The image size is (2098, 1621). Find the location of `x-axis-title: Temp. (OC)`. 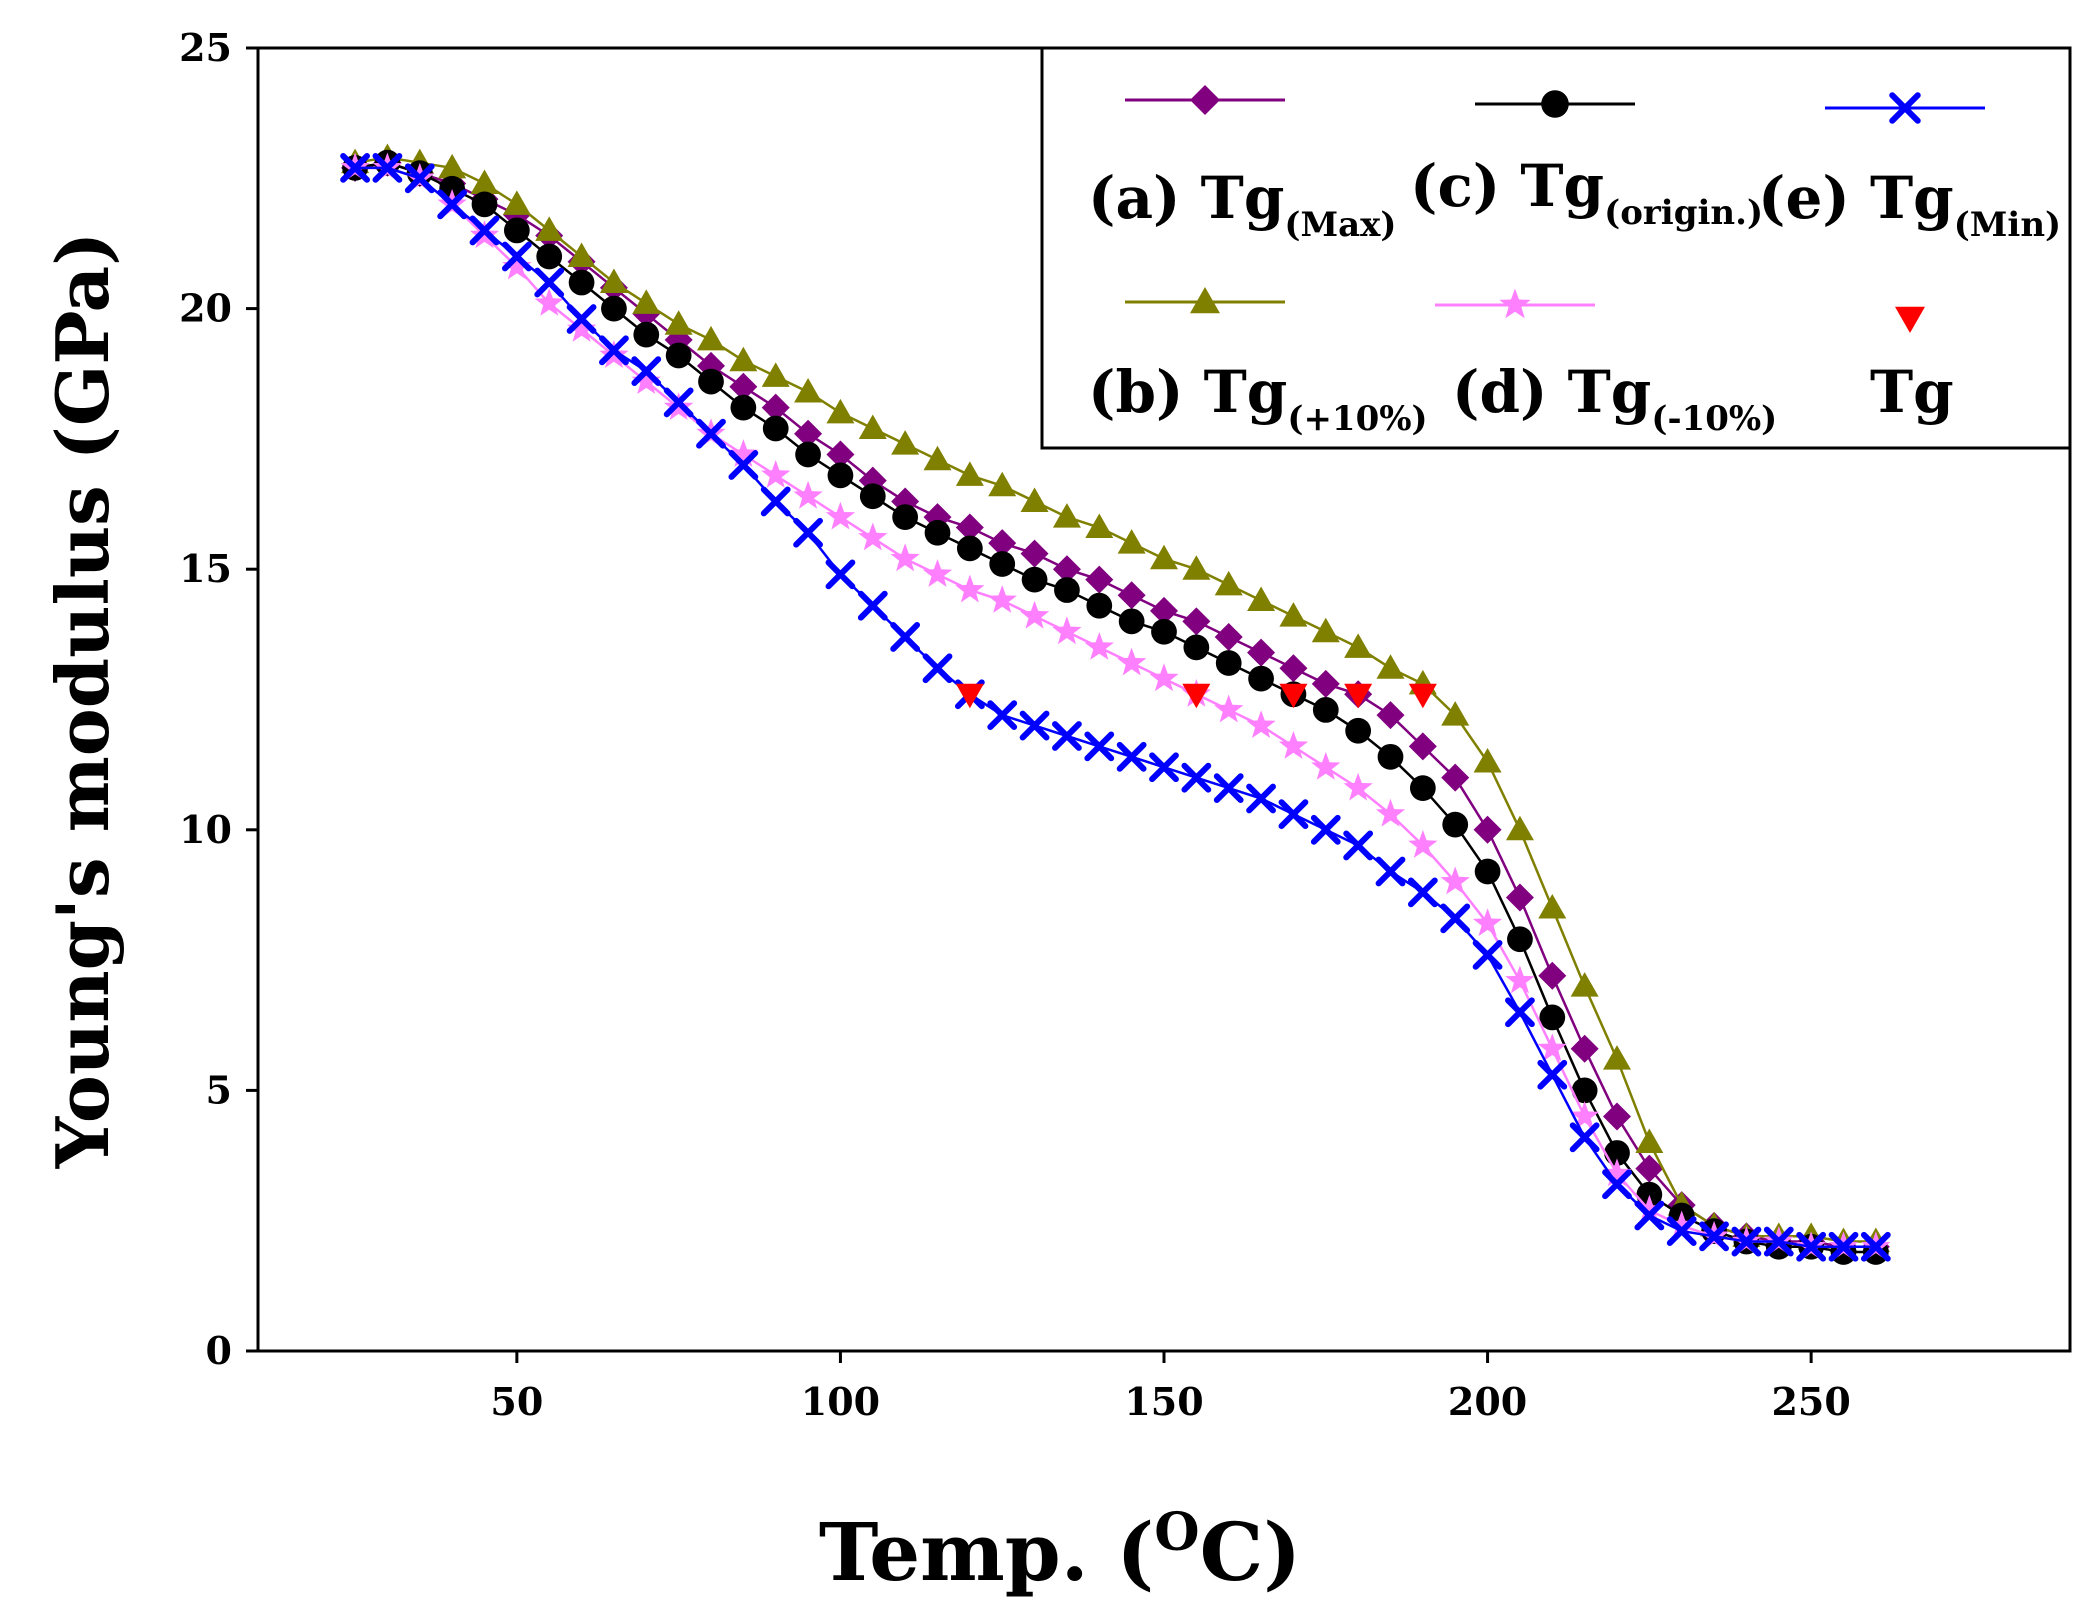

x-axis-title: Temp. (OC) is located at coordinates (1060, 1550).